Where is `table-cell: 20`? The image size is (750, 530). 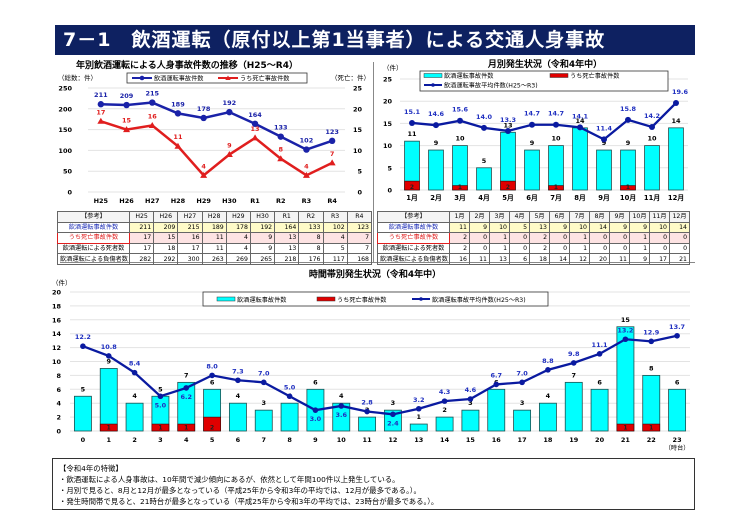
table-cell: 20 is located at coordinates (599, 259).